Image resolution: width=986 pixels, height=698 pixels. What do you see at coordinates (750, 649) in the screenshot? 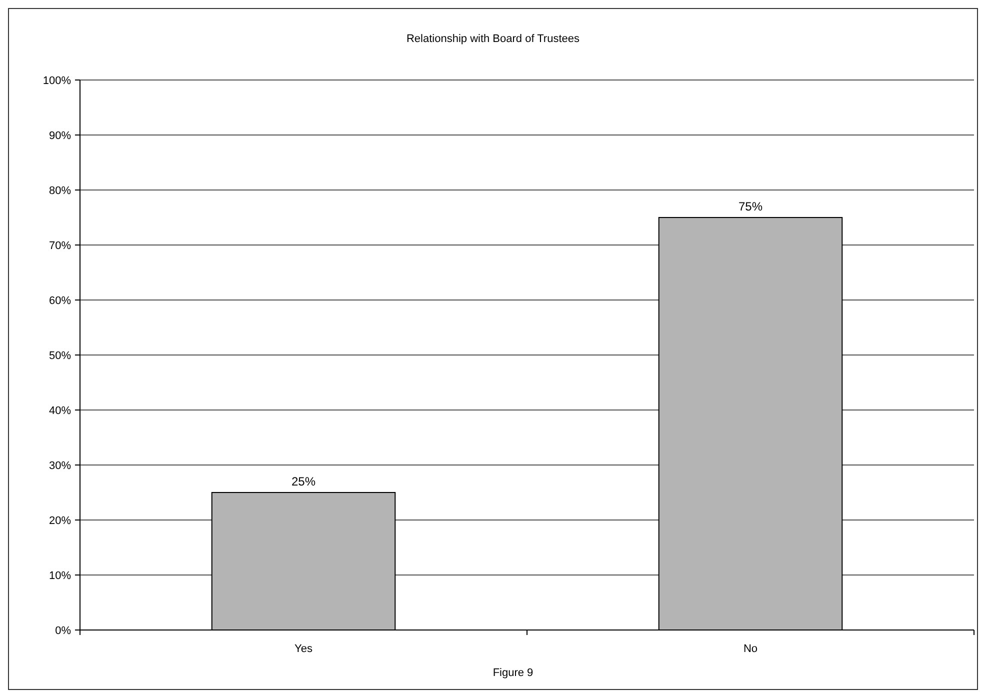
I see `x-tick-label: No` at bounding box center [750, 649].